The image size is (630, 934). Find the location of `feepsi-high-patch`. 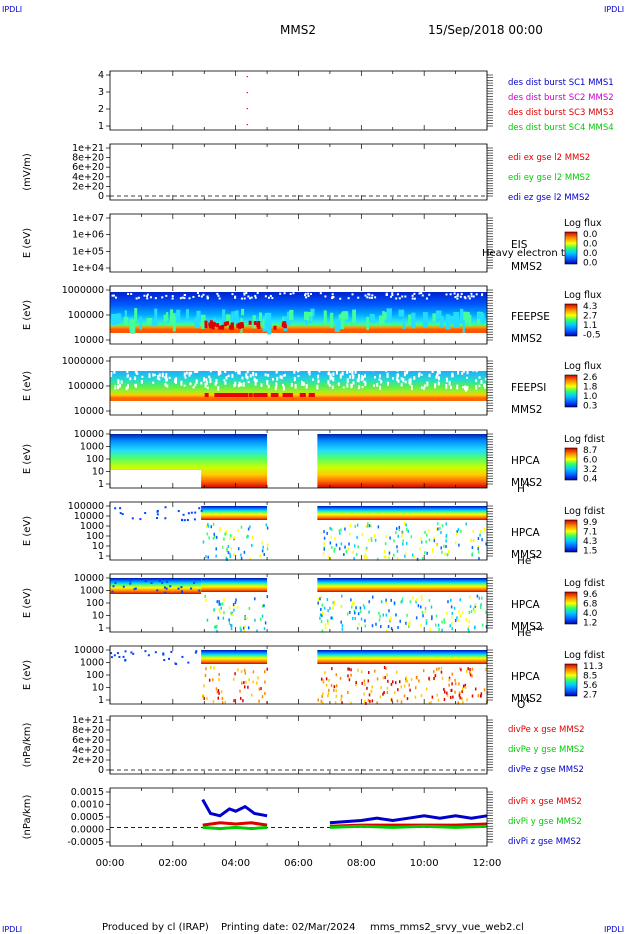

feepsi-high-patch is located at coordinates (255, 395).